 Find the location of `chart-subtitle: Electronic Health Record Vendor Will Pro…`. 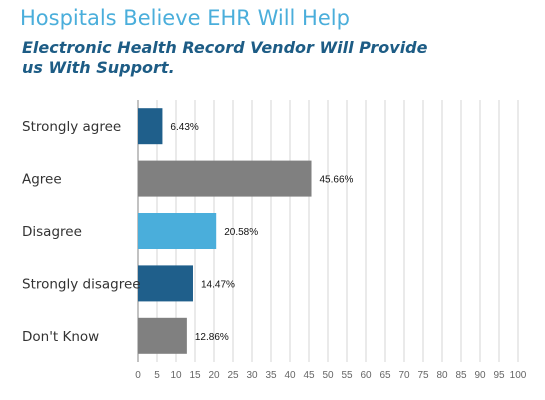

chart-subtitle: Electronic Health Record Vendor Will Pro… is located at coordinates (225, 57).